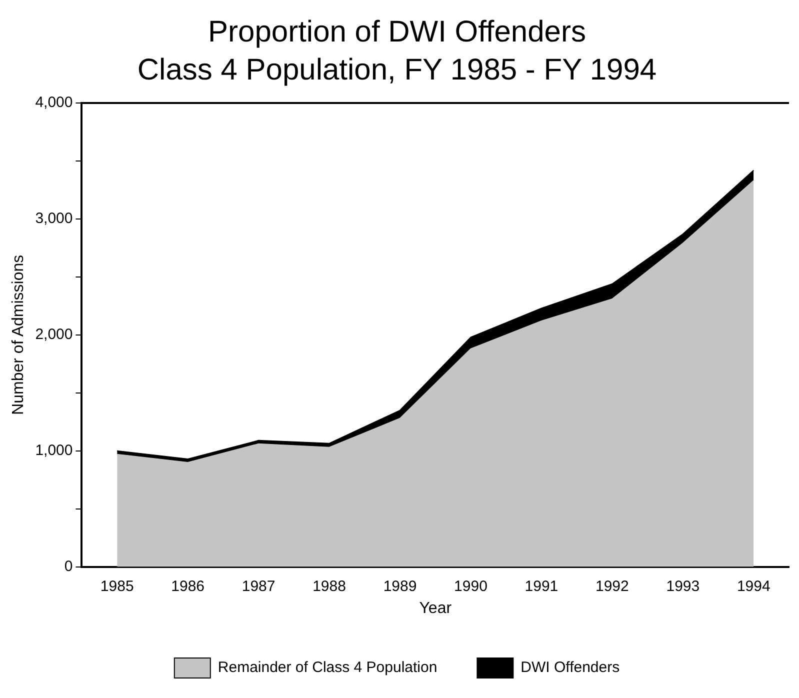 Image resolution: width=799 pixels, height=698 pixels. I want to click on x-tick-label: 1990, so click(471, 586).